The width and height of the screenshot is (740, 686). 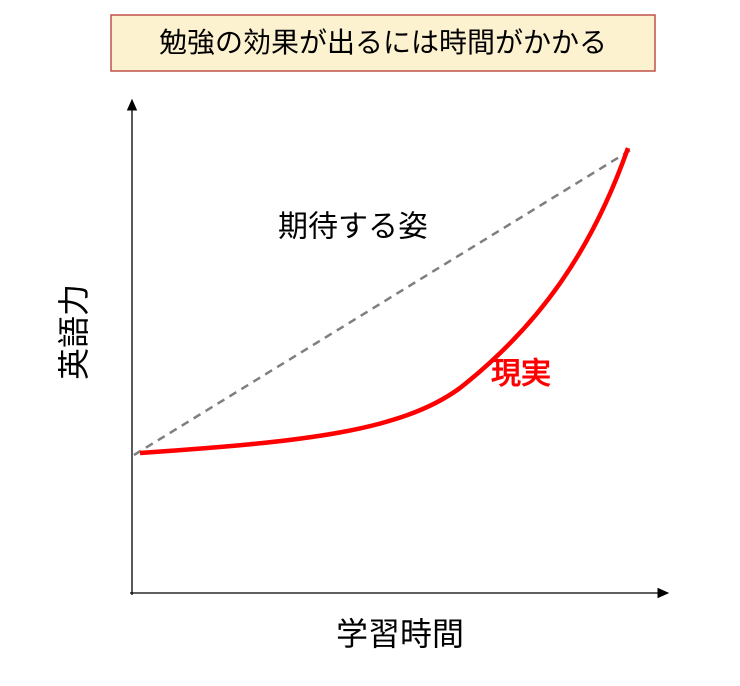 What do you see at coordinates (353, 227) in the screenshot?
I see `expected-label: 期待する姿` at bounding box center [353, 227].